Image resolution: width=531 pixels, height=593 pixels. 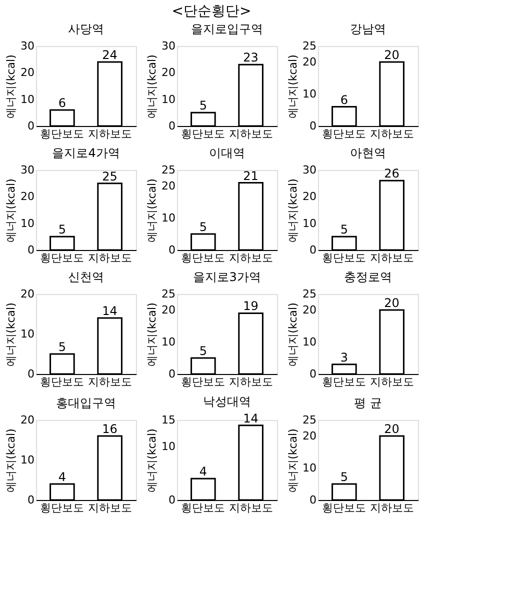 I want to click on data-label: 21, so click(x=250, y=175).